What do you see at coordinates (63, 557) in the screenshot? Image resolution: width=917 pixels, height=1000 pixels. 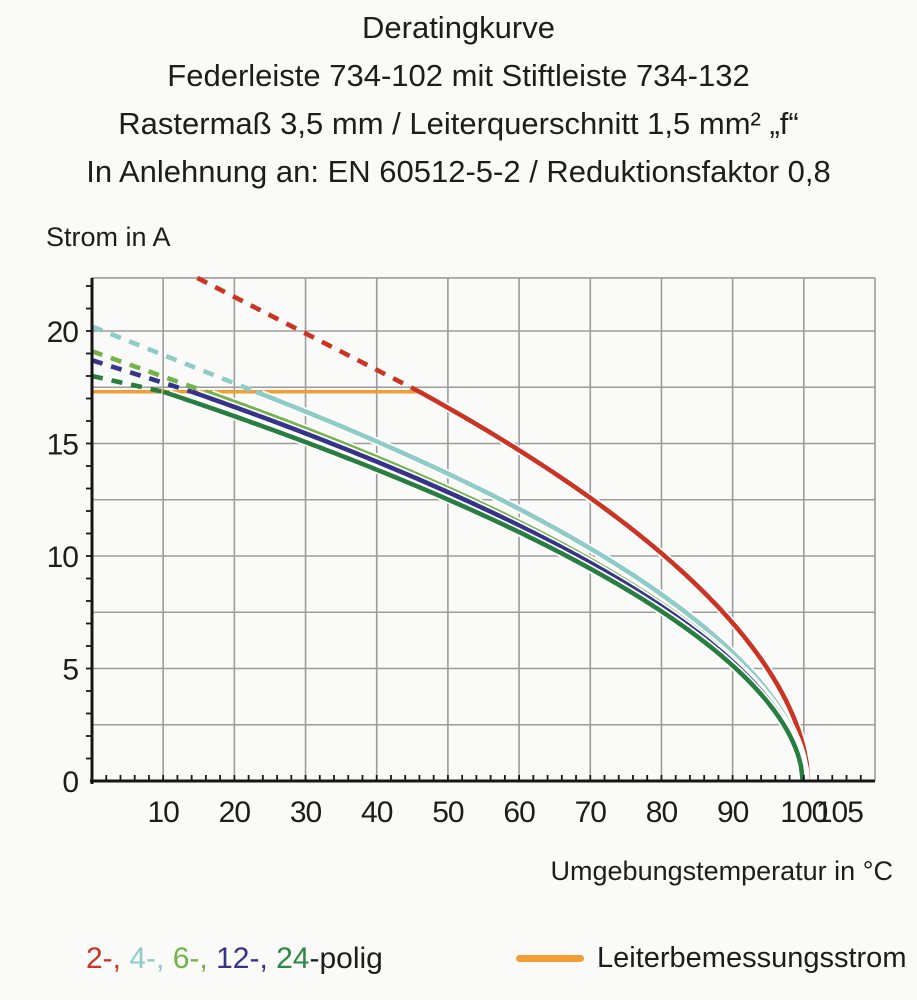 I see `y-tick-label-10: 10` at bounding box center [63, 557].